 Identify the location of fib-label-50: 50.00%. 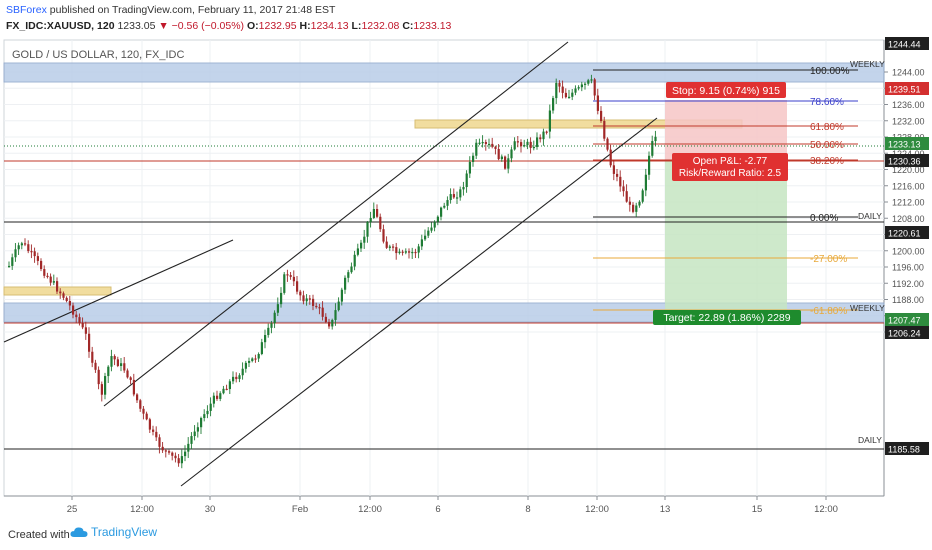
(827, 145).